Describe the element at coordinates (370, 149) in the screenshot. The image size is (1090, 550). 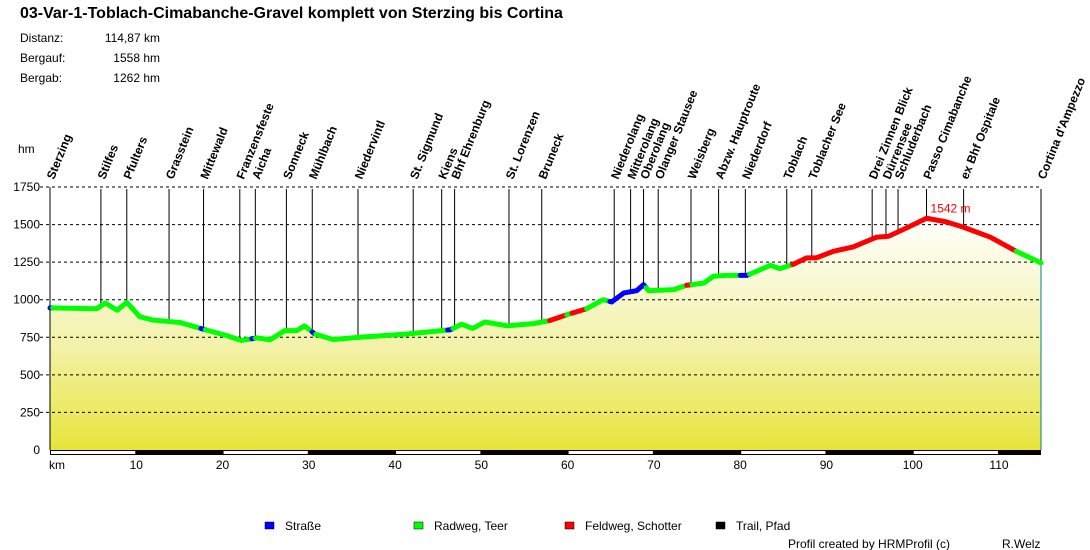
I see `waypoint-label: Niedervintl` at that location.